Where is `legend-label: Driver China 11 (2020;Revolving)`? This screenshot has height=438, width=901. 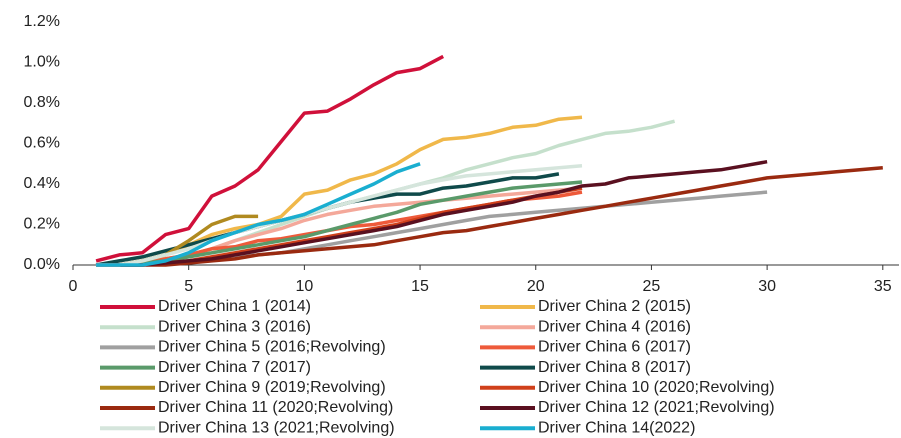 legend-label: Driver China 11 (2020;Revolving) is located at coordinates (275, 407).